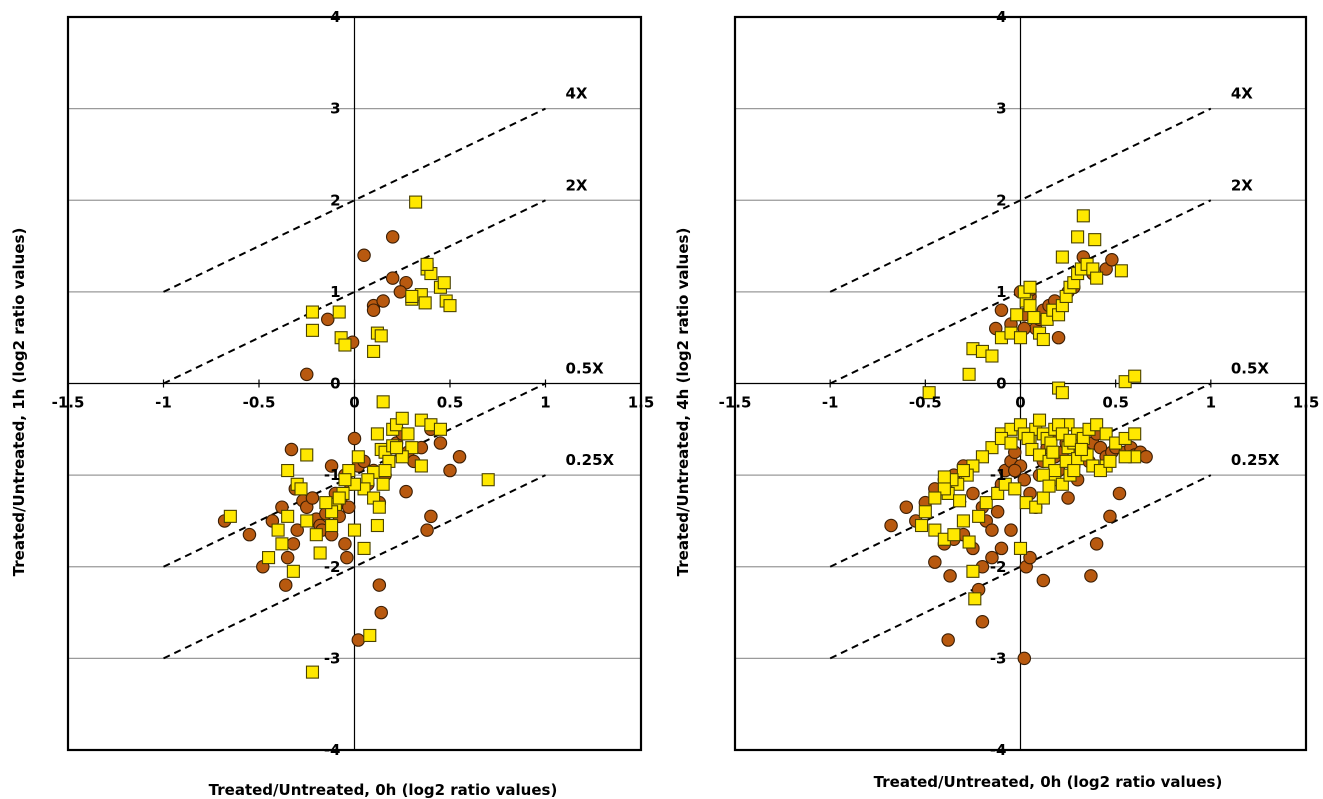 The width and height of the screenshot is (1323, 799). Describe the element at coordinates (577, 94) in the screenshot. I see `reference-line-label: 4X` at that location.